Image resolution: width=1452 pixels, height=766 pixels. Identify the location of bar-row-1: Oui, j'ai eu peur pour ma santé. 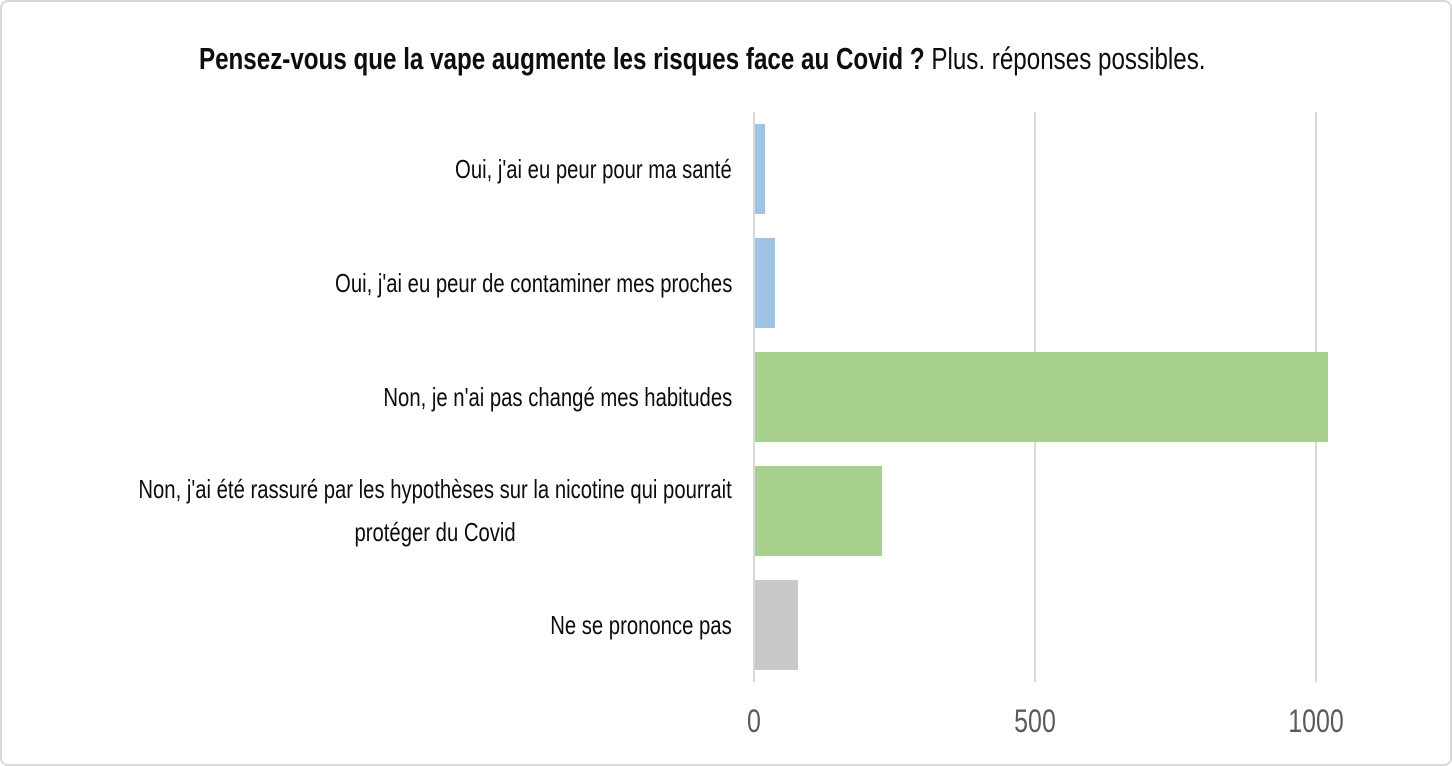
(726, 169).